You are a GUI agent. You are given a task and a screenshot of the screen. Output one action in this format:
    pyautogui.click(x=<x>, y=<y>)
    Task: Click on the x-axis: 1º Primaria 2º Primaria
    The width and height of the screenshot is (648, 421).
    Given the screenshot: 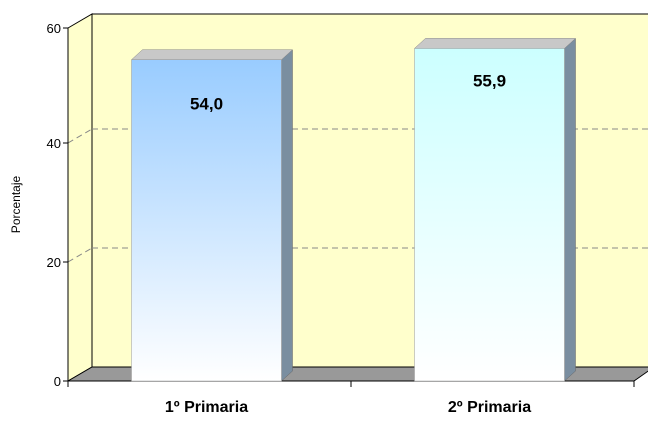 What is the action you would take?
    pyautogui.click(x=351, y=398)
    